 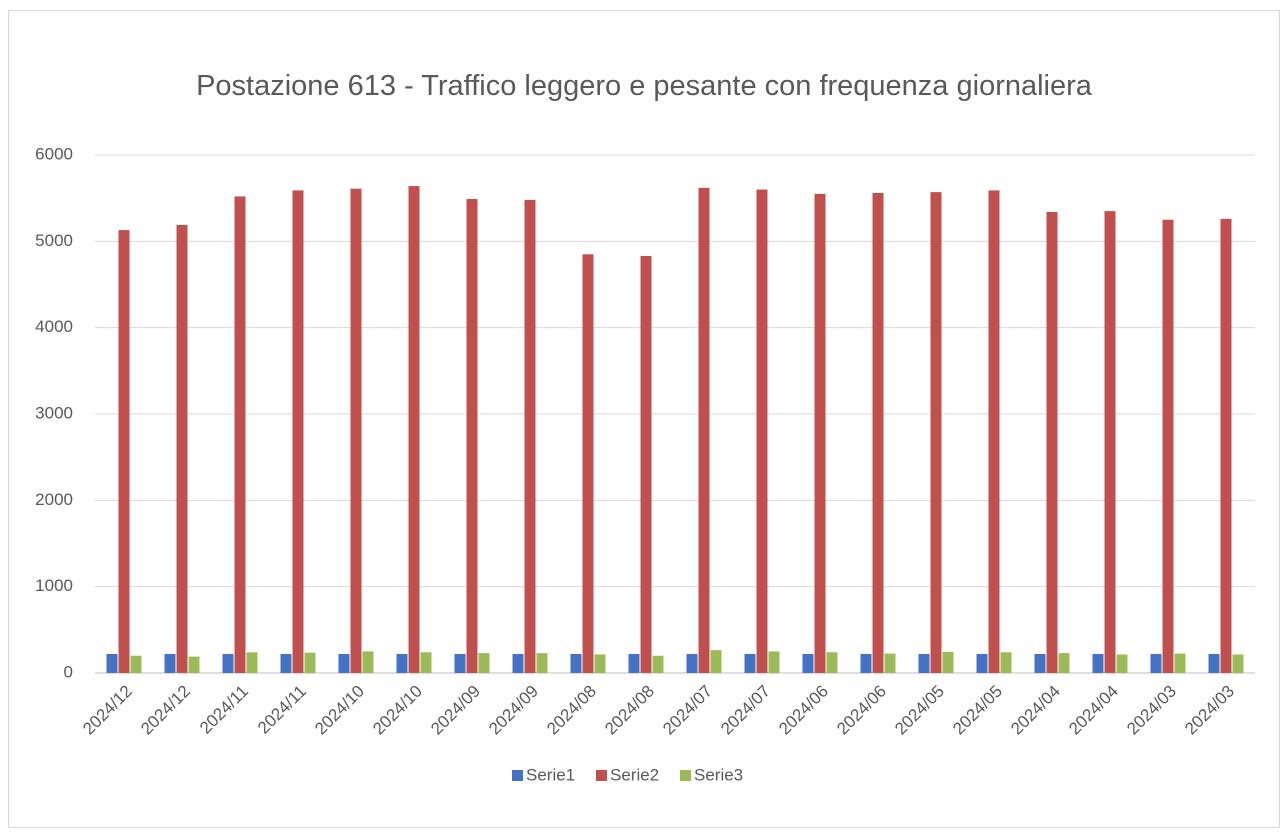 I want to click on y-tick-label: 4000, so click(x=54, y=326).